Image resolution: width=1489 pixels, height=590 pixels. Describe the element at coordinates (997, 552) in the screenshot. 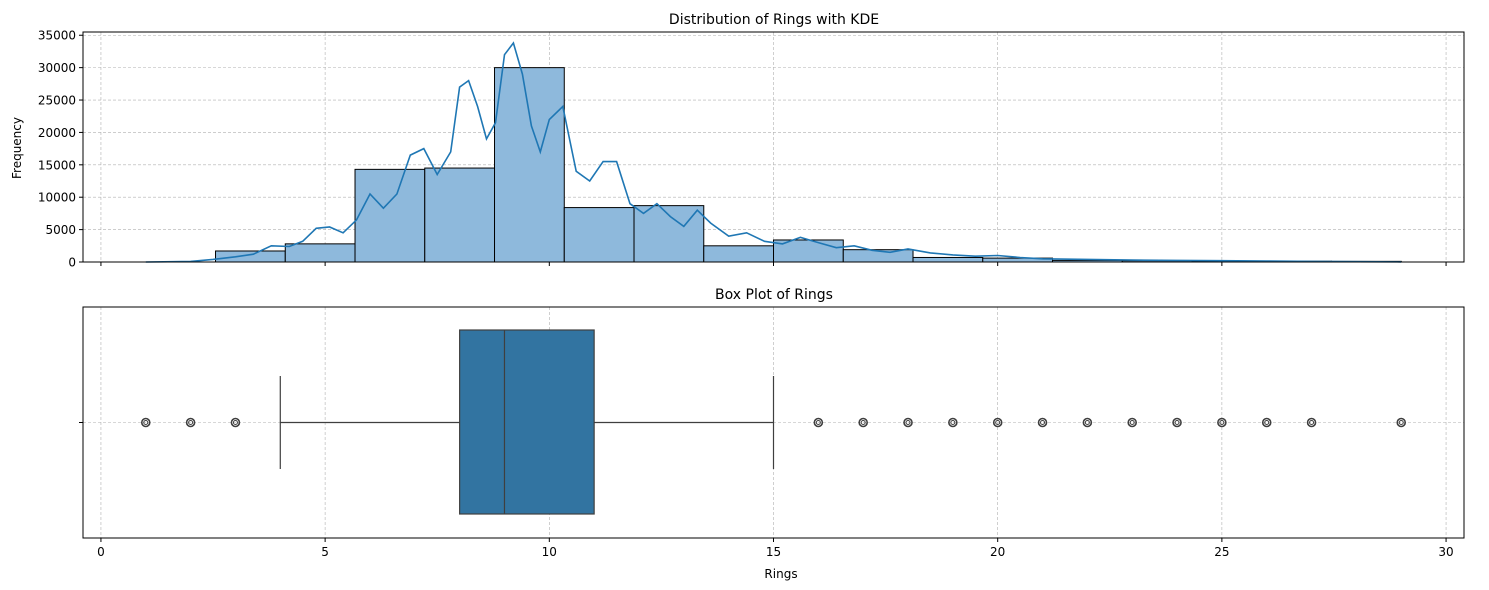

I see `boxplot-x-tick-label: 20` at that location.